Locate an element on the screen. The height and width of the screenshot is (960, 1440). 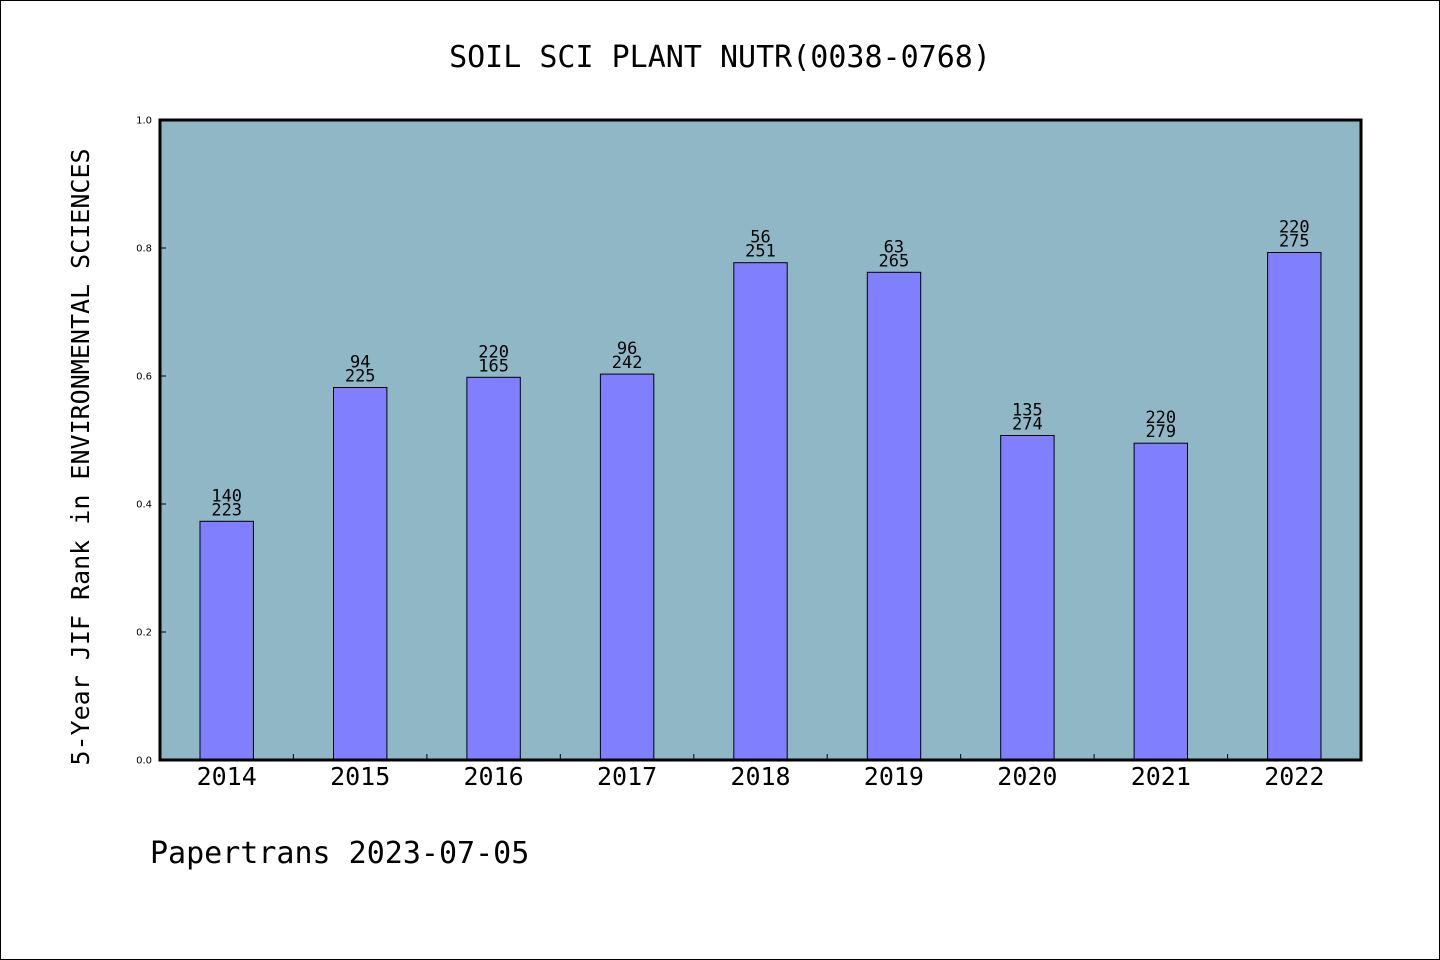
bar-2021 is located at coordinates (1160, 601).